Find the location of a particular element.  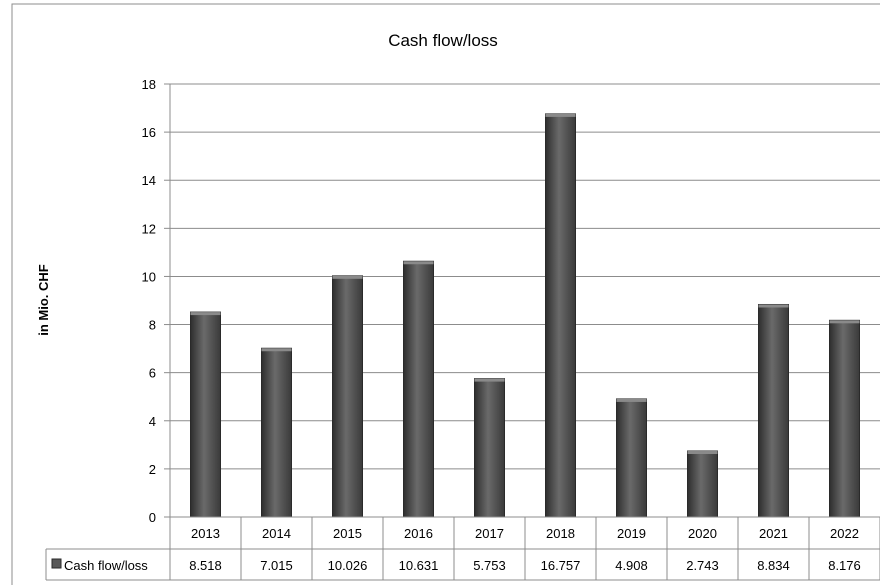

x-tick-label: 2018 is located at coordinates (560, 533).